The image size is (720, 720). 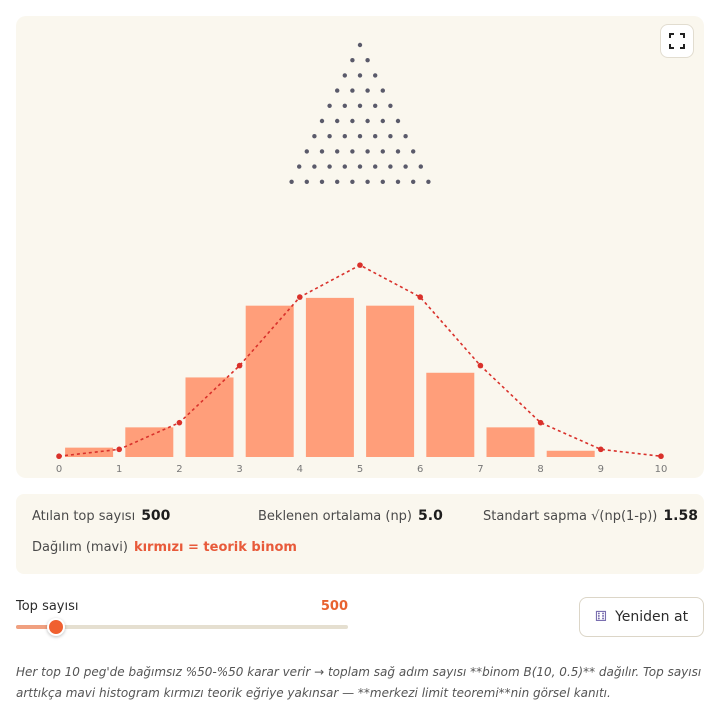 What do you see at coordinates (480, 469) in the screenshot?
I see `x-tick-label: 7` at bounding box center [480, 469].